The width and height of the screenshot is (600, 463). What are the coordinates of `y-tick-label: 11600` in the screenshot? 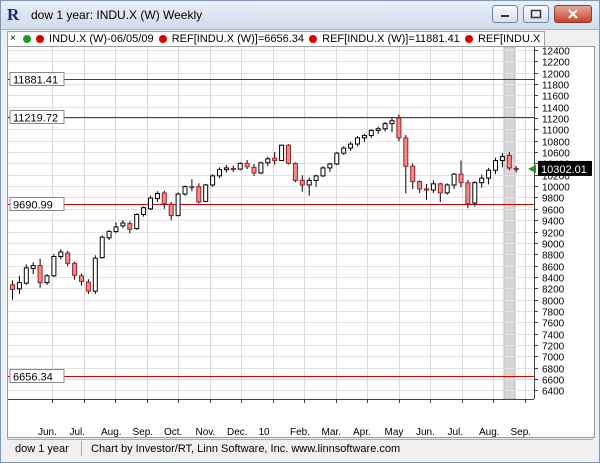 It's located at (556, 97).